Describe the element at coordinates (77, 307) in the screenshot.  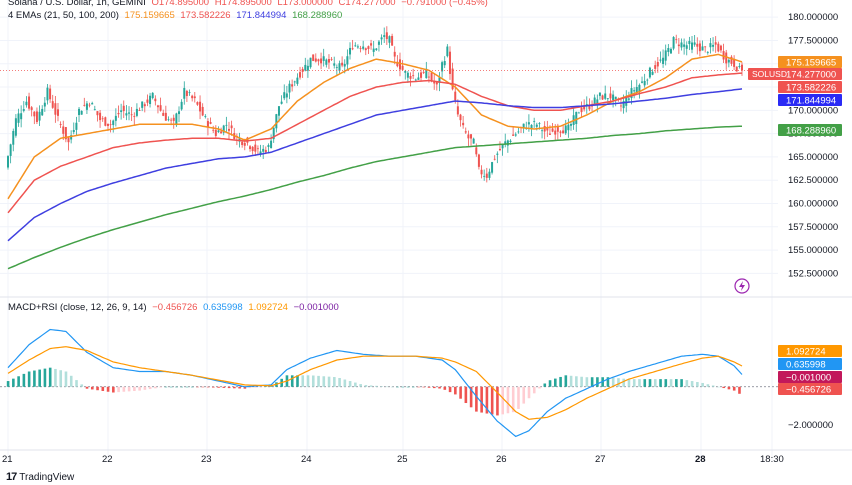
I see `macd-legend-label: MACD+RSI (close, 12, 26, 9, 14)` at that location.